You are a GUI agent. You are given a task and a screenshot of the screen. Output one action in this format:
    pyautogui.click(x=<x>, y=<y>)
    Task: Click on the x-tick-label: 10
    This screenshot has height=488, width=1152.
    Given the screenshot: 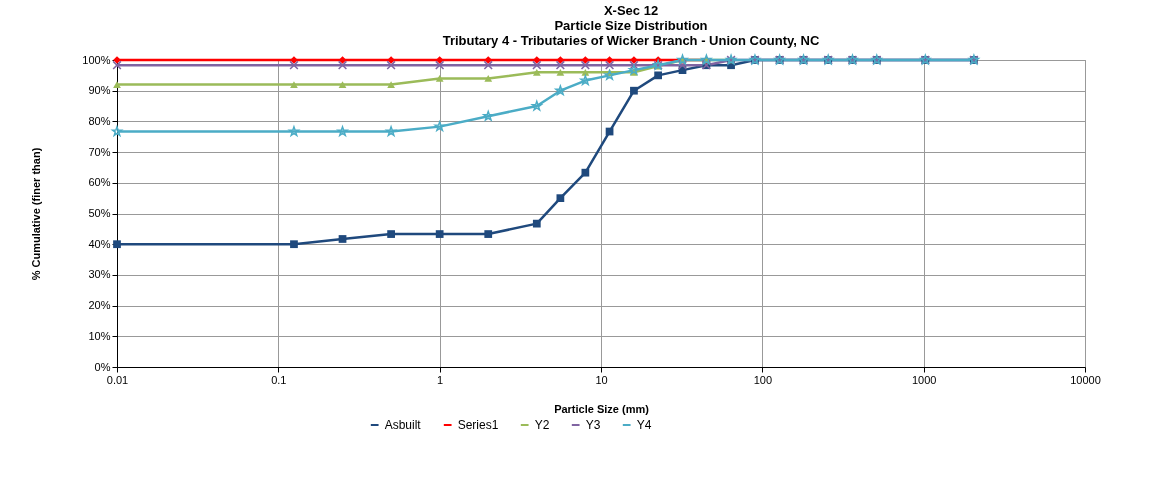 What is the action you would take?
    pyautogui.click(x=601, y=379)
    